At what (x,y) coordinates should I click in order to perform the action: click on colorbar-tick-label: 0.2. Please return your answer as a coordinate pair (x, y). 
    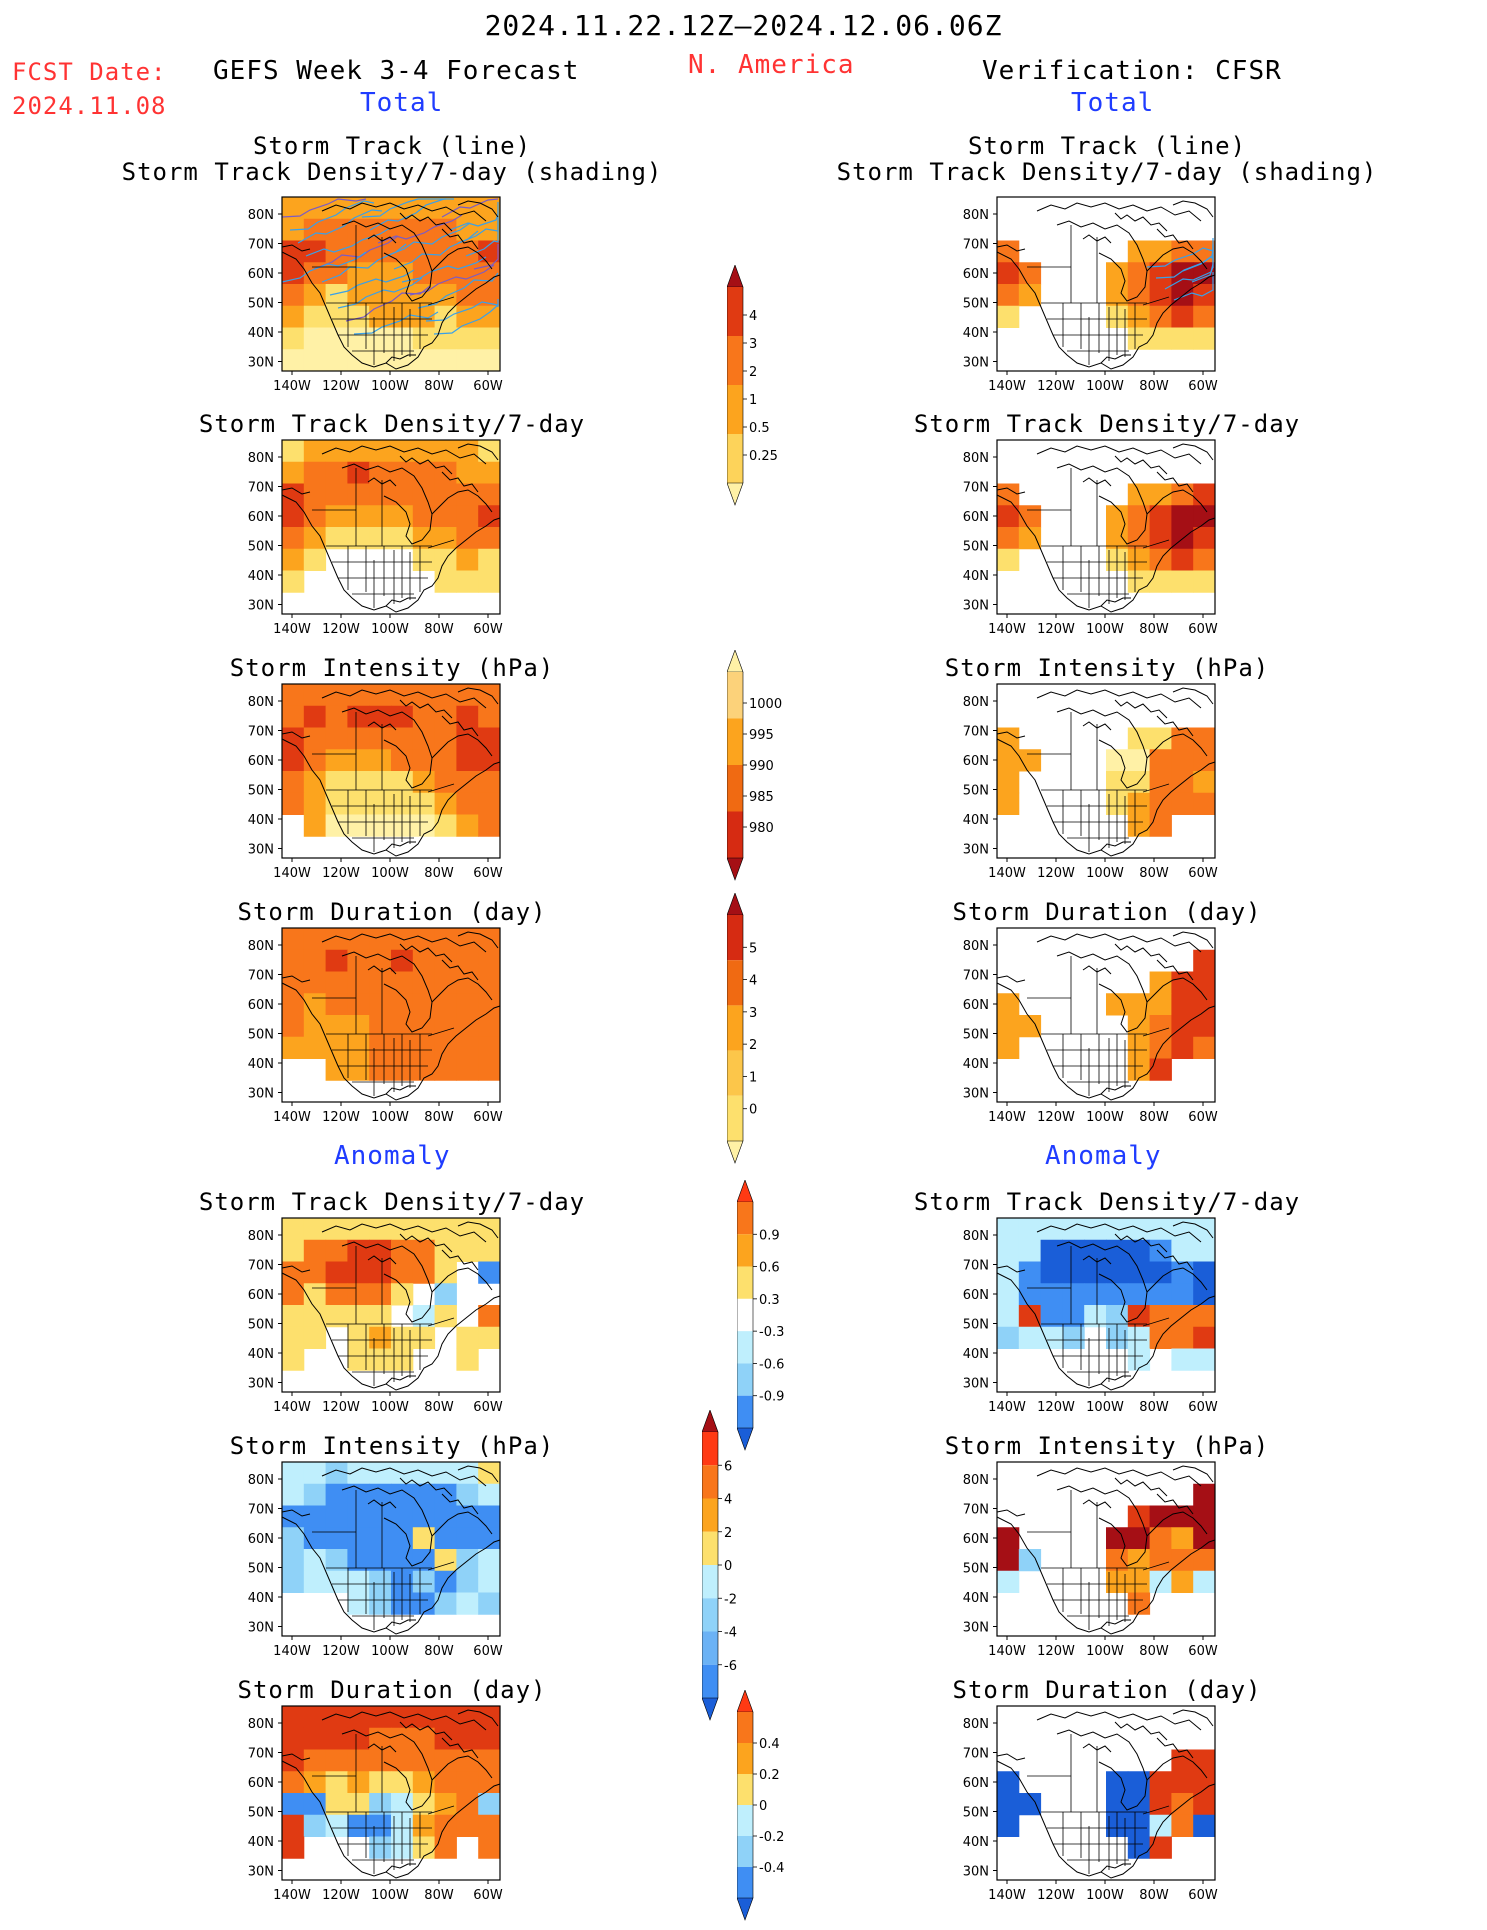
    Looking at the image, I should click on (769, 1775).